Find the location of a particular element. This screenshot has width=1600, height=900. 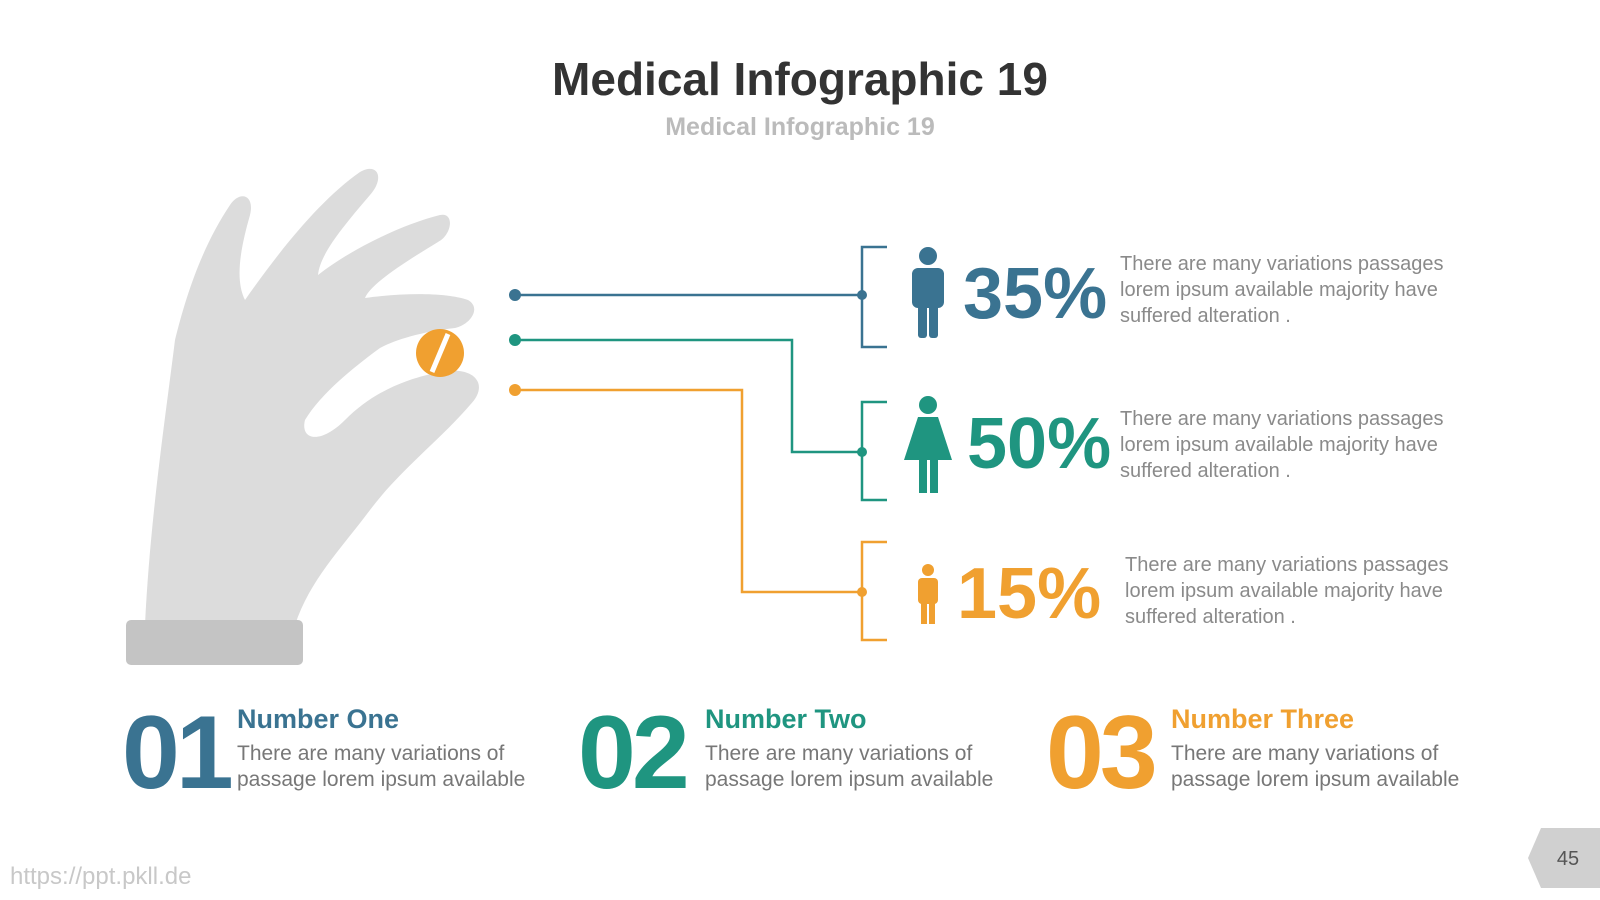

title: Medical Infographic 19 is located at coordinates (800, 79).